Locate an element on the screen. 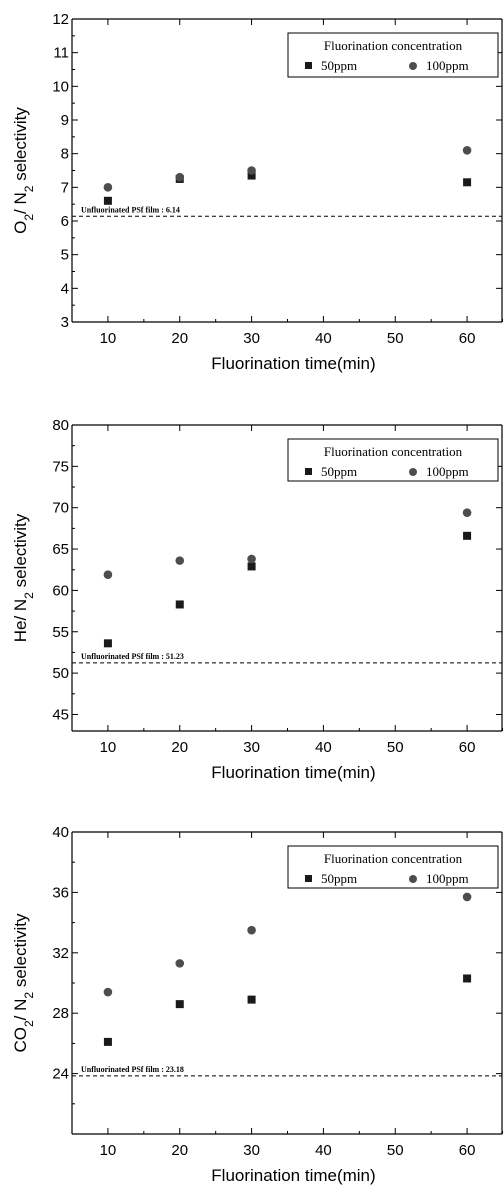 The image size is (503, 1189). y-tick-label: 7 is located at coordinates (65, 187).